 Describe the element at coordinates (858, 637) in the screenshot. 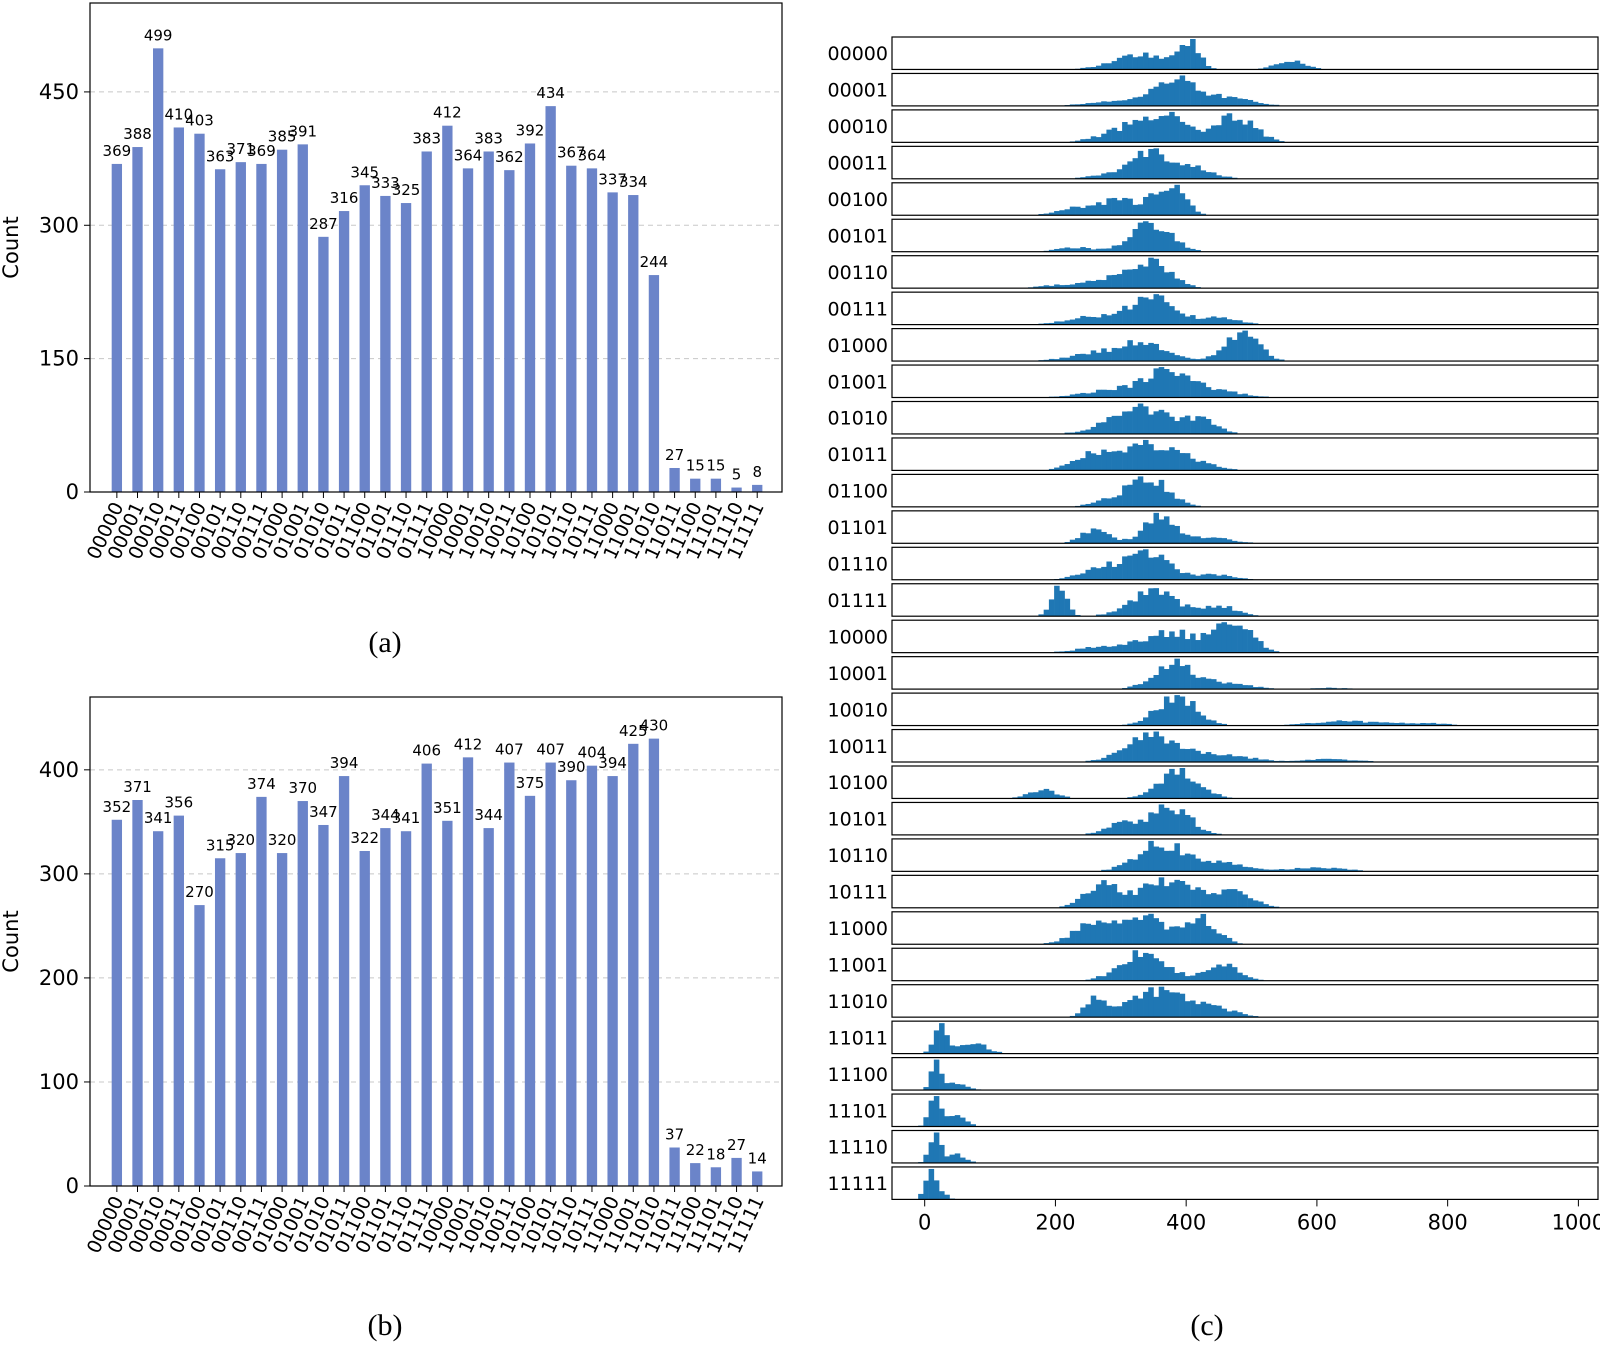

I see `row-label: 10000` at that location.